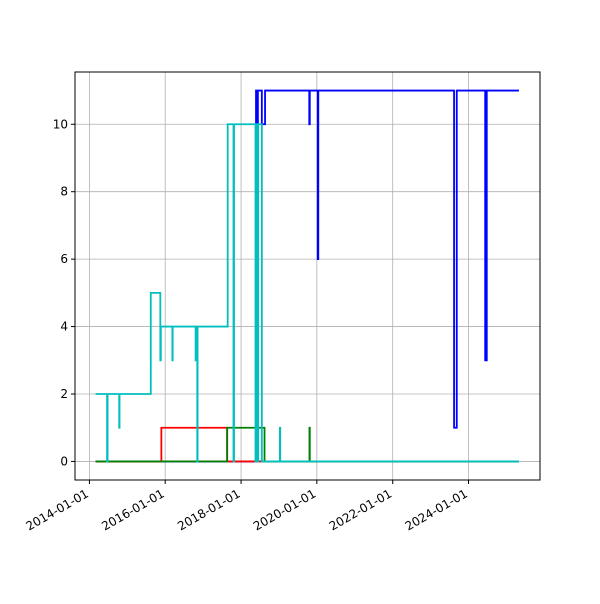 This screenshot has height=604, width=600. What do you see at coordinates (57, 509) in the screenshot?
I see `x-tick-label: 2014-01-01` at bounding box center [57, 509].